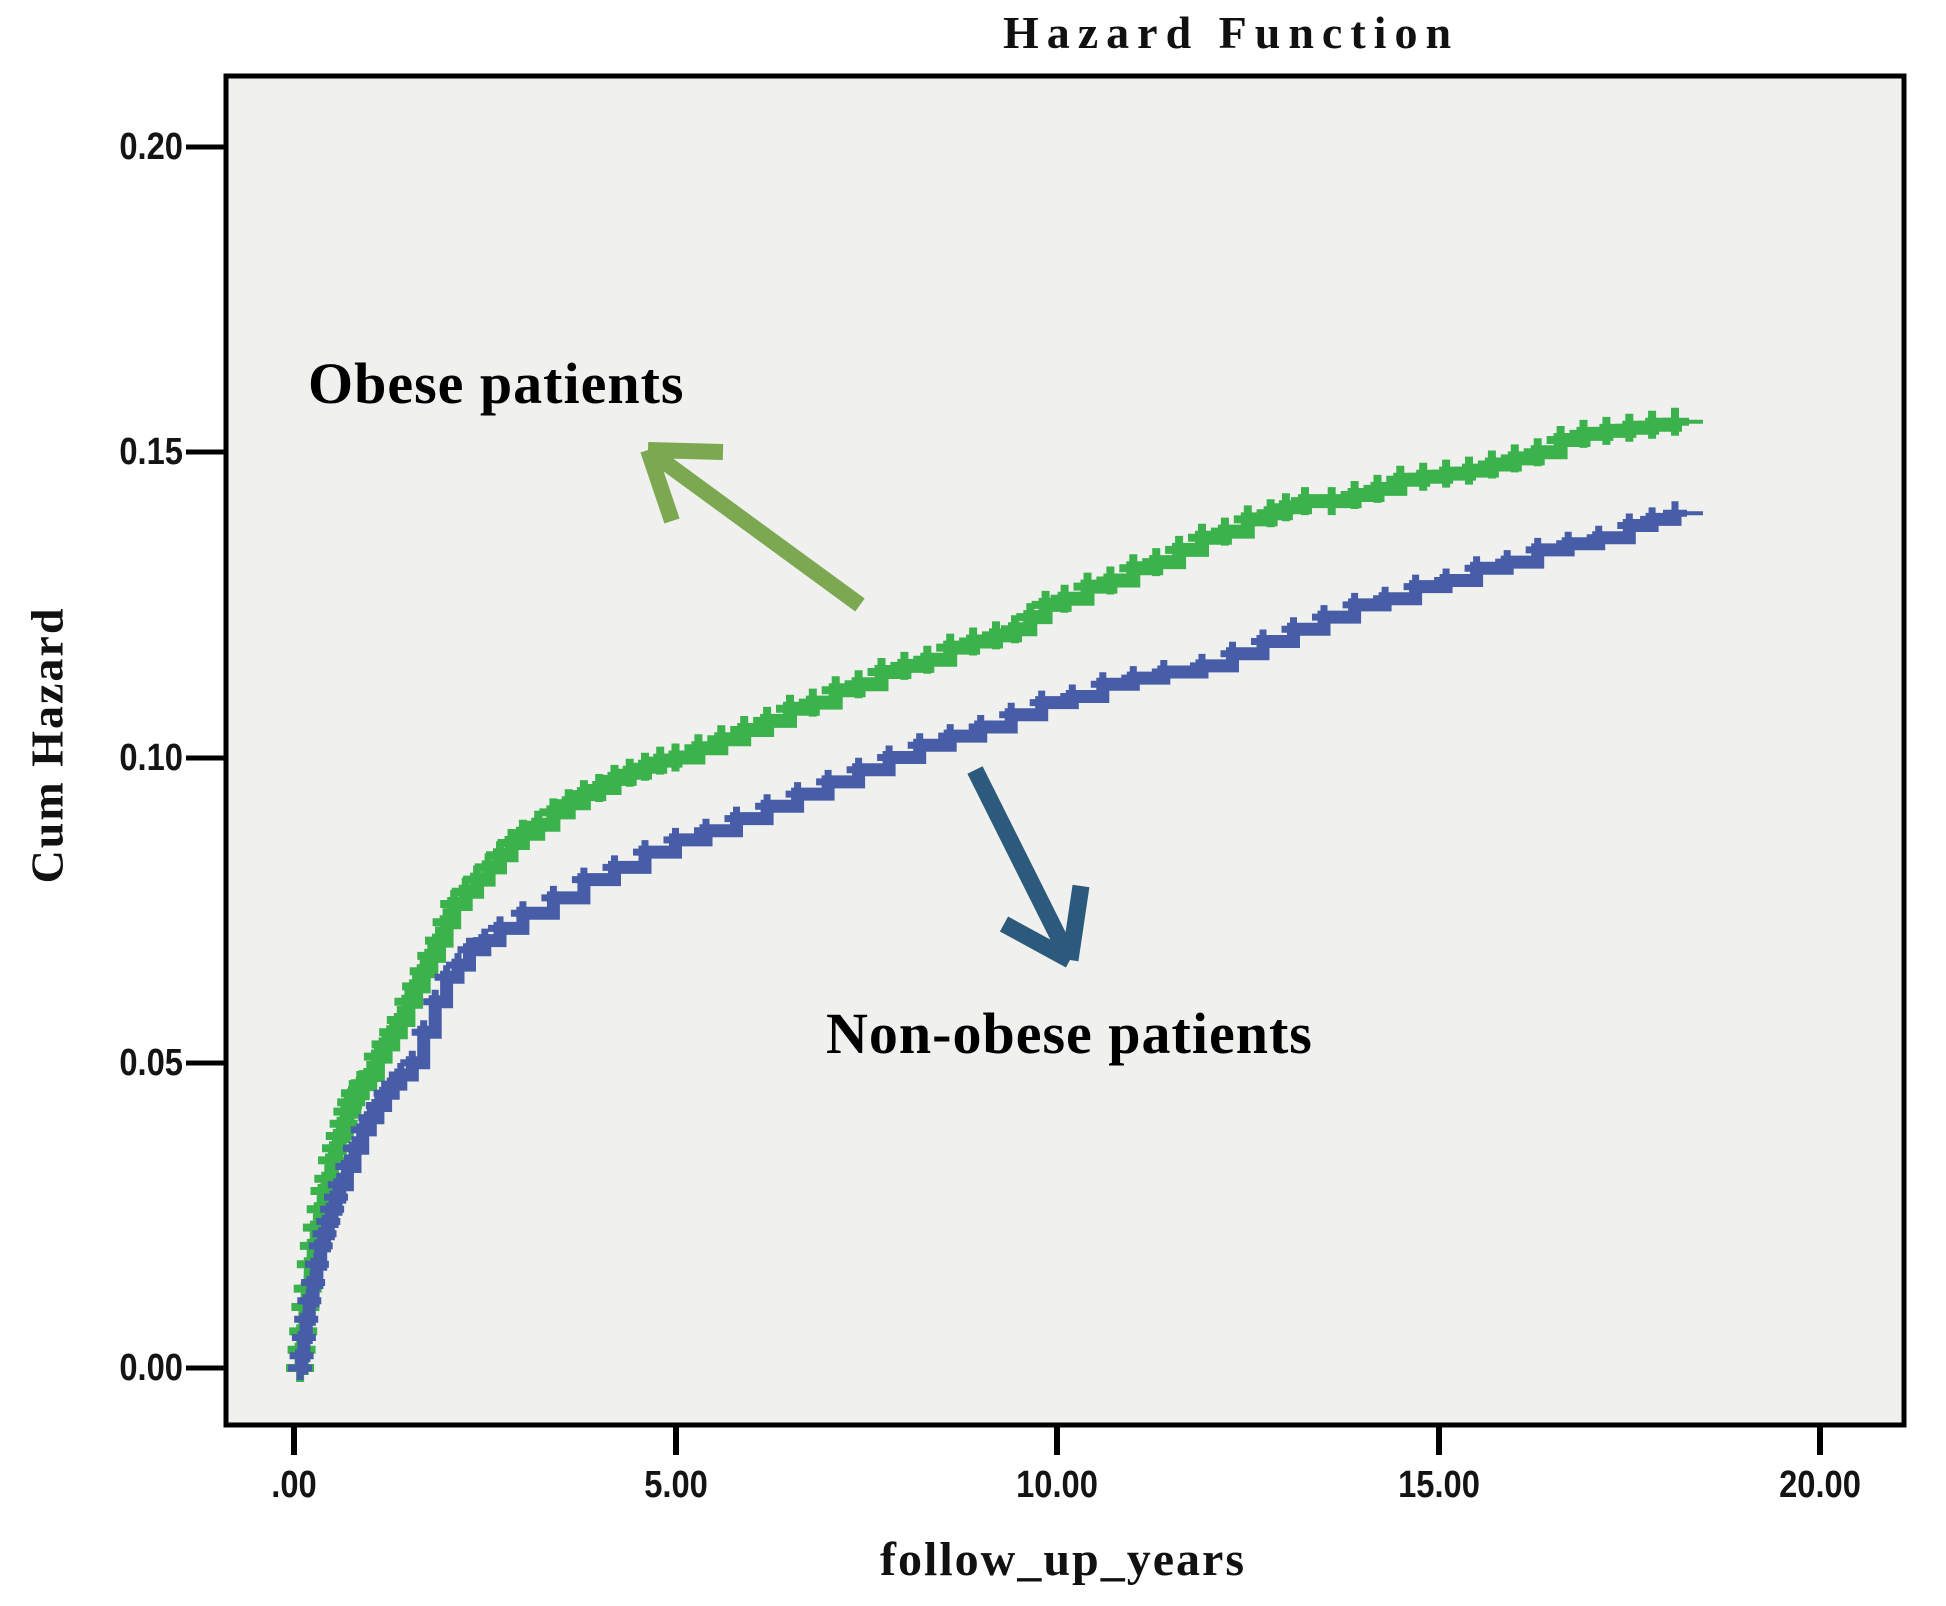  Describe the element at coordinates (151, 452) in the screenshot. I see `y-tick-label-0.15: 0.15` at that location.